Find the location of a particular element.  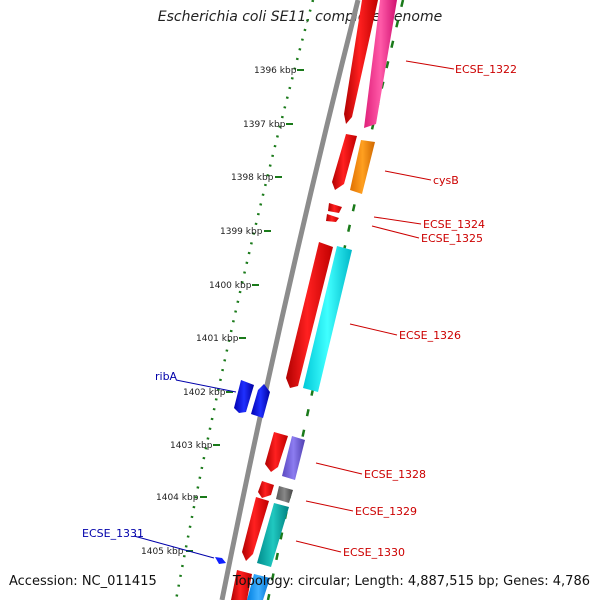

reverse-cds-features is located at coordinates (242, 472).